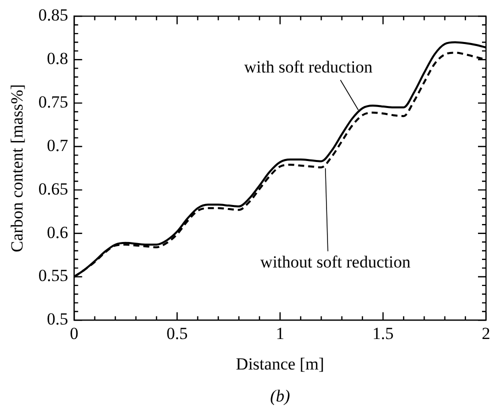 Image resolution: width=498 pixels, height=409 pixels. I want to click on text: (b), so click(280, 396).